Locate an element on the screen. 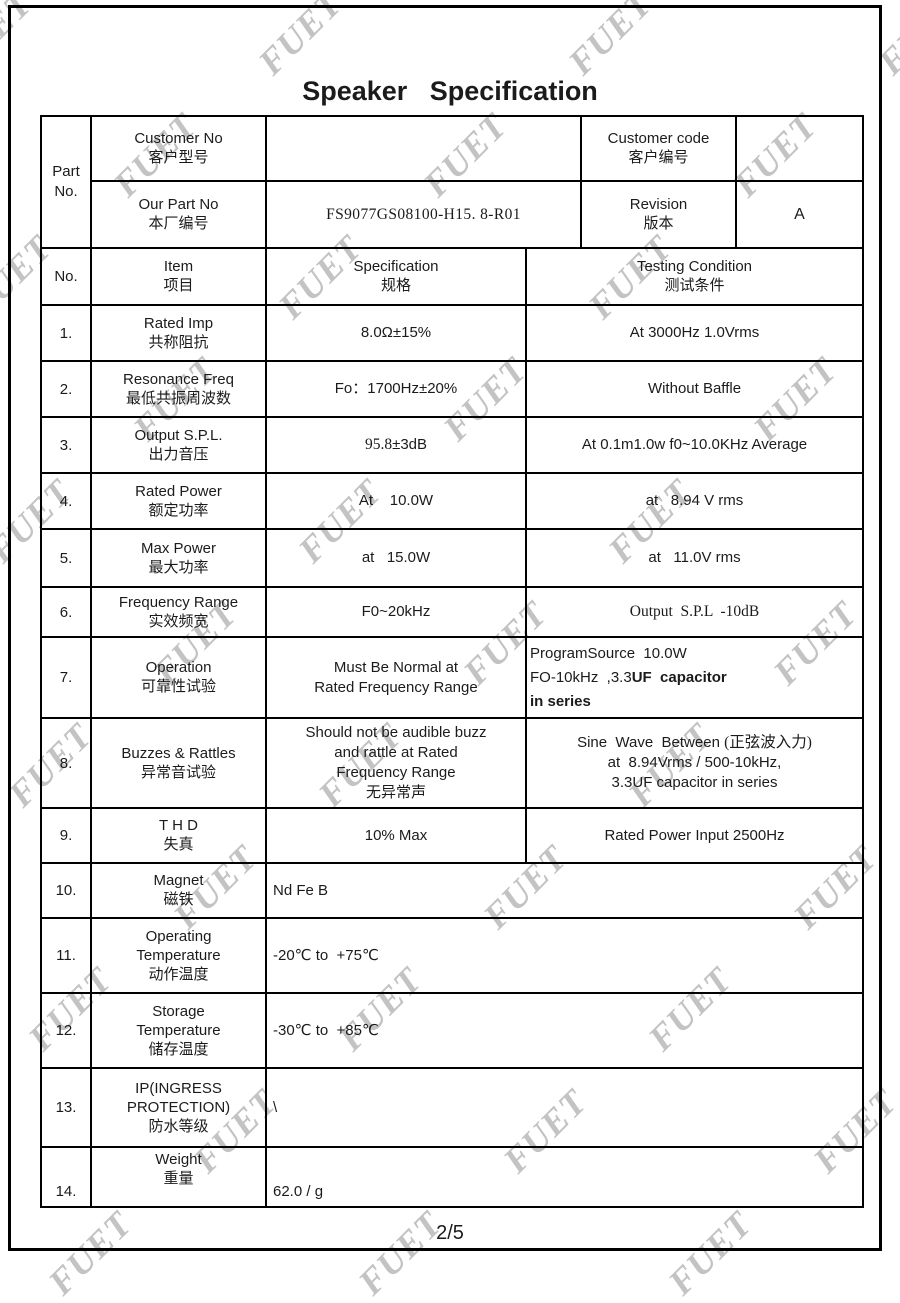 The width and height of the screenshot is (900, 1303). spec-row-14: 14. Weight 重量 62.0 / g is located at coordinates (452, 1177).